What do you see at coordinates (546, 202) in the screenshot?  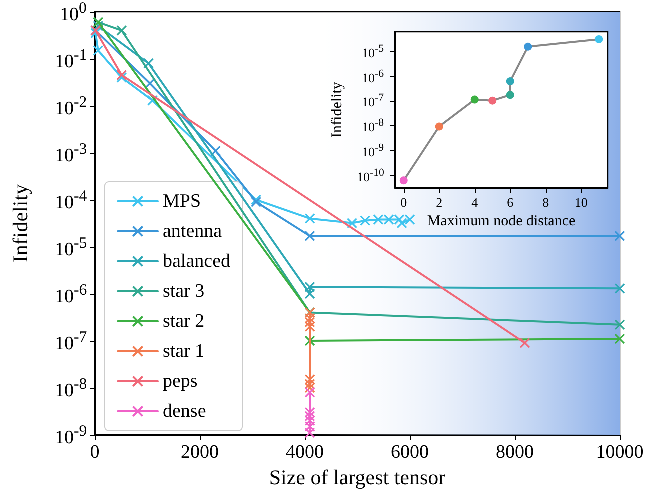 I see `x-tick-label: 8` at bounding box center [546, 202].